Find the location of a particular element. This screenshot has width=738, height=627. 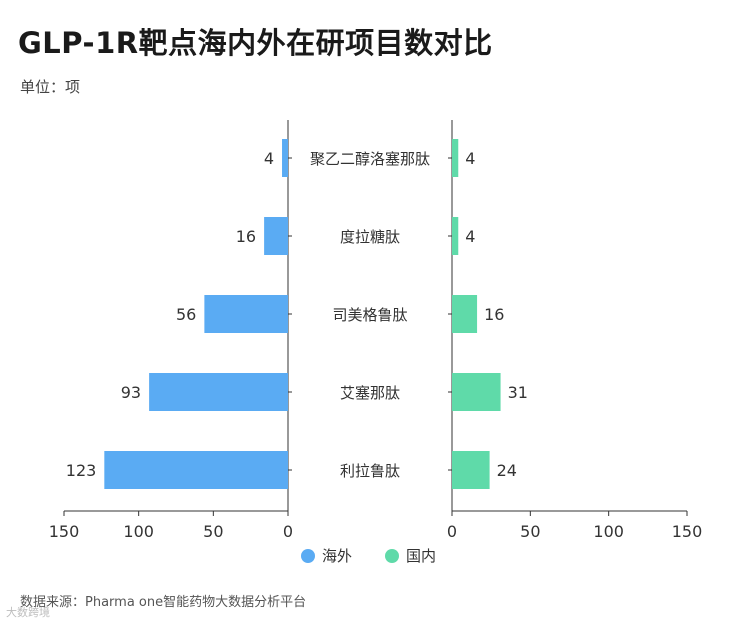

data-label-overseas: 4 is located at coordinates (269, 158).